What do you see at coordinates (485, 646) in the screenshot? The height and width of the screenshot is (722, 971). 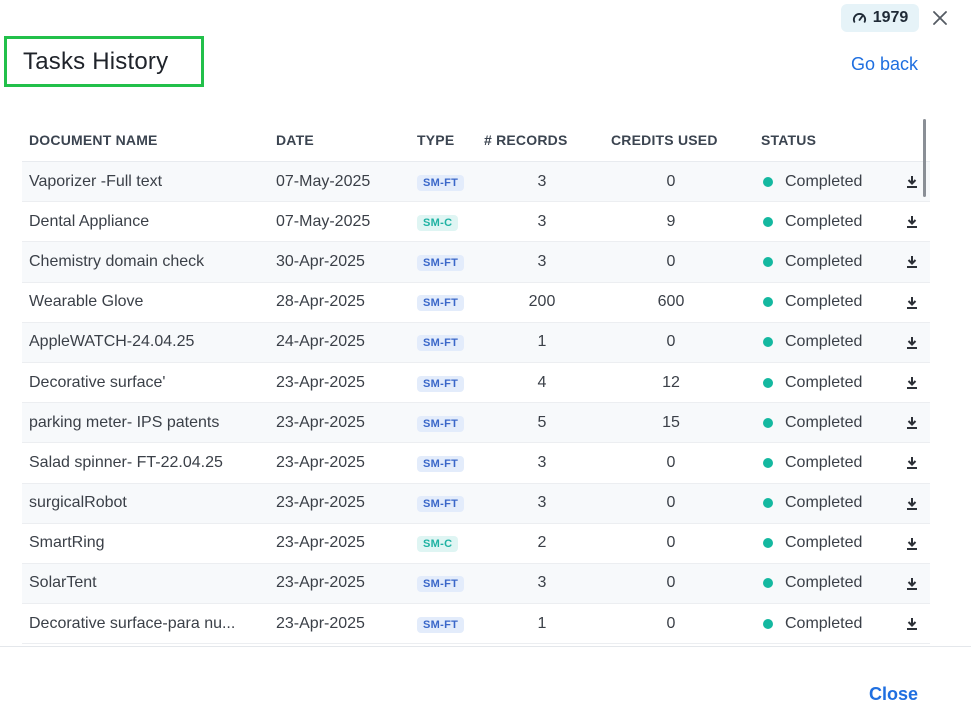 I see `footer-divider` at bounding box center [485, 646].